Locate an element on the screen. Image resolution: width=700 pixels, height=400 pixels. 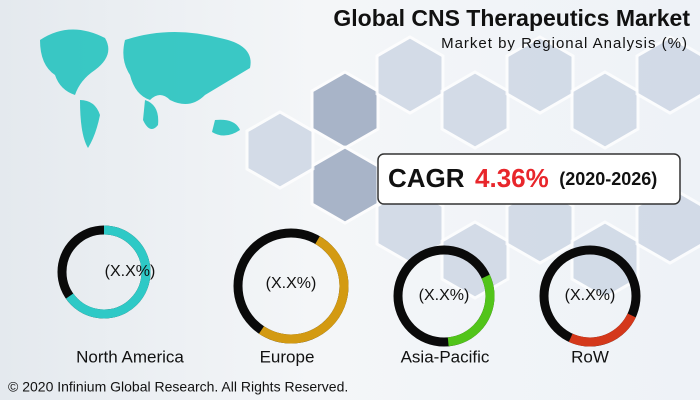
cagr-label: CAGR is located at coordinates (426, 178).